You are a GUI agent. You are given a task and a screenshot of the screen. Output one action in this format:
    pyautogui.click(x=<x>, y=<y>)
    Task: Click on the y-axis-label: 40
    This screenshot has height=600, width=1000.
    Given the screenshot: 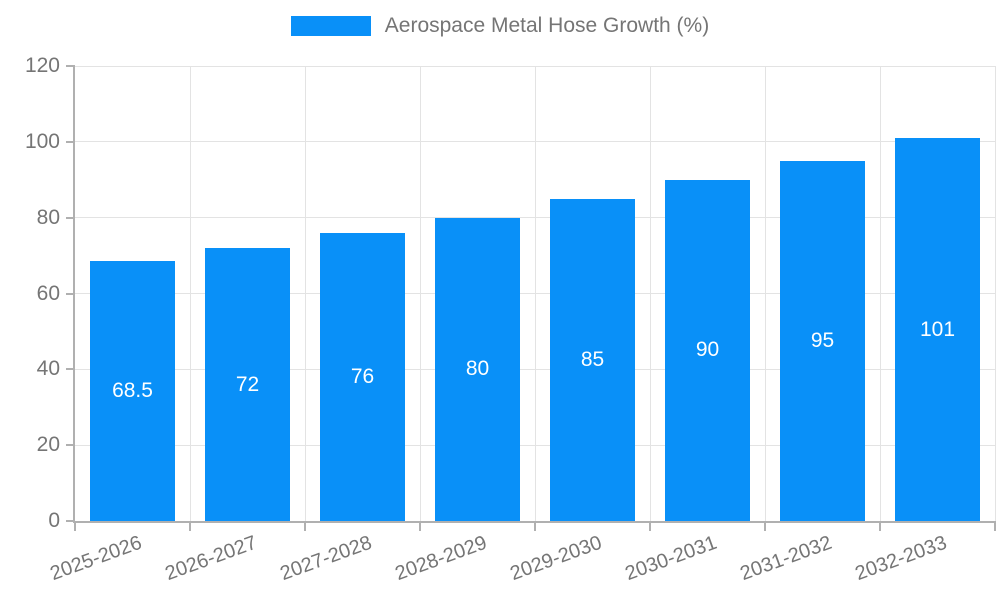 What is the action you would take?
    pyautogui.click(x=48, y=369)
    